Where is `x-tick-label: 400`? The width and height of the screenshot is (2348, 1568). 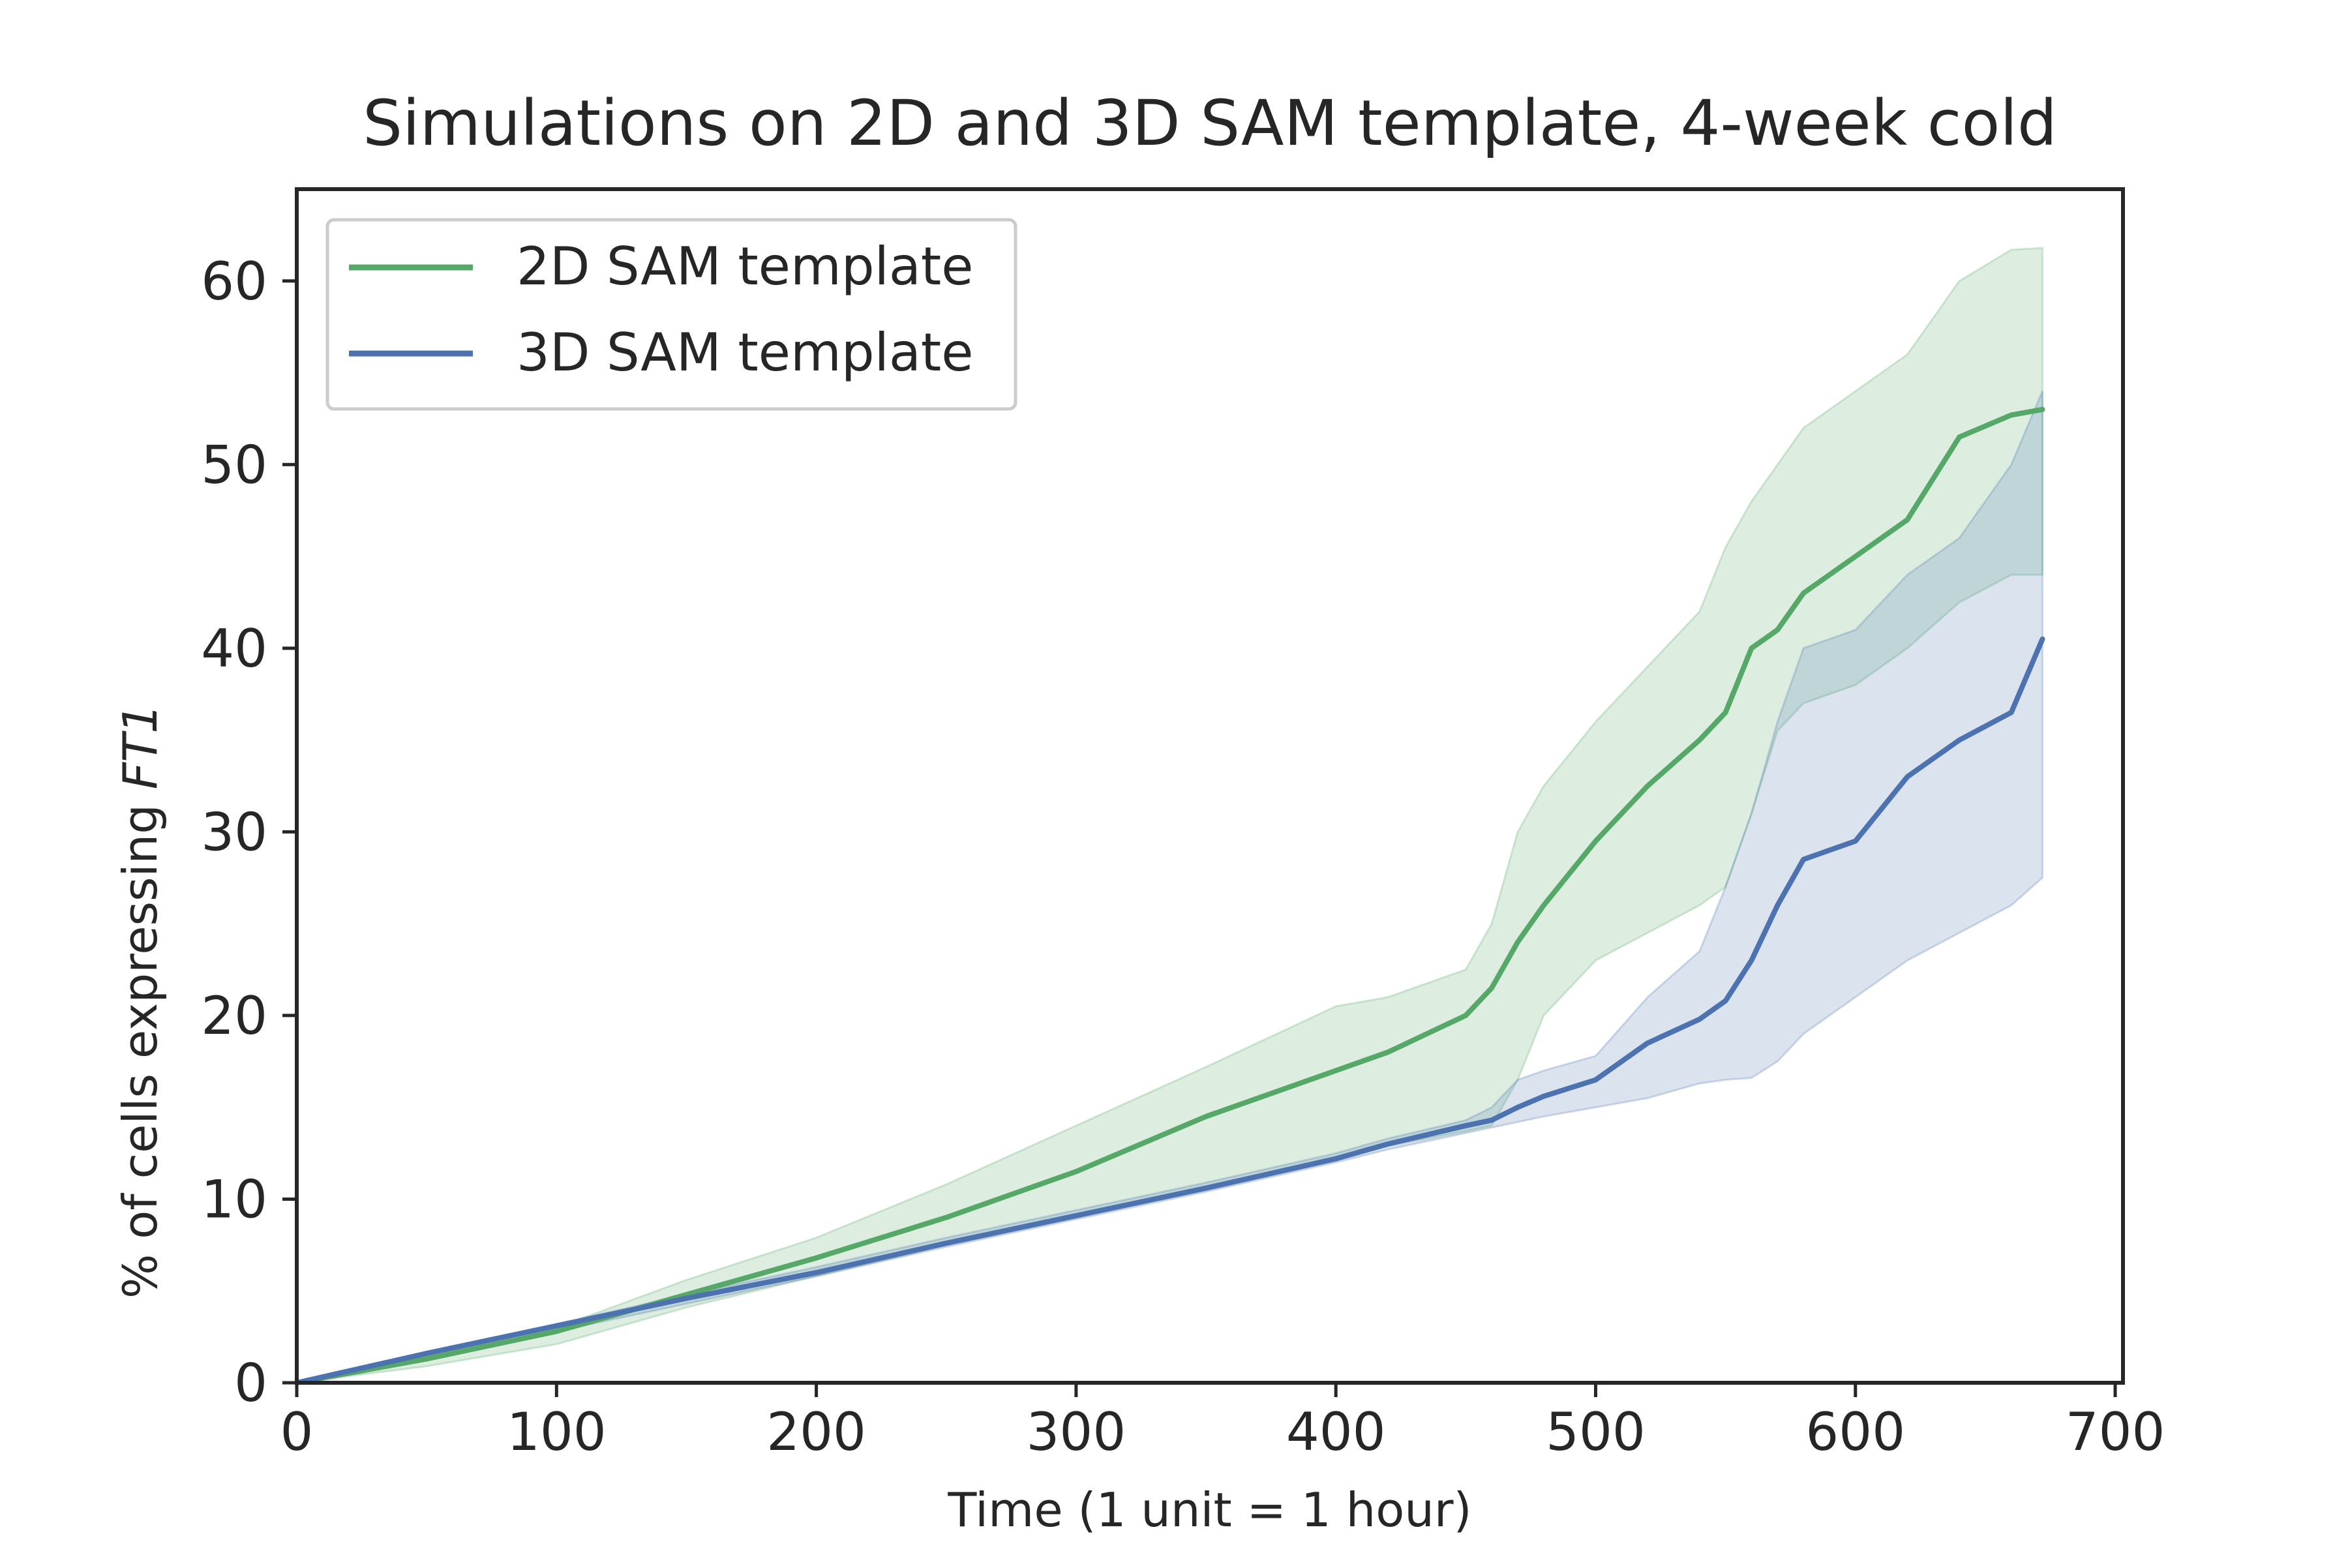 x-tick-label: 400 is located at coordinates (1336, 1432).